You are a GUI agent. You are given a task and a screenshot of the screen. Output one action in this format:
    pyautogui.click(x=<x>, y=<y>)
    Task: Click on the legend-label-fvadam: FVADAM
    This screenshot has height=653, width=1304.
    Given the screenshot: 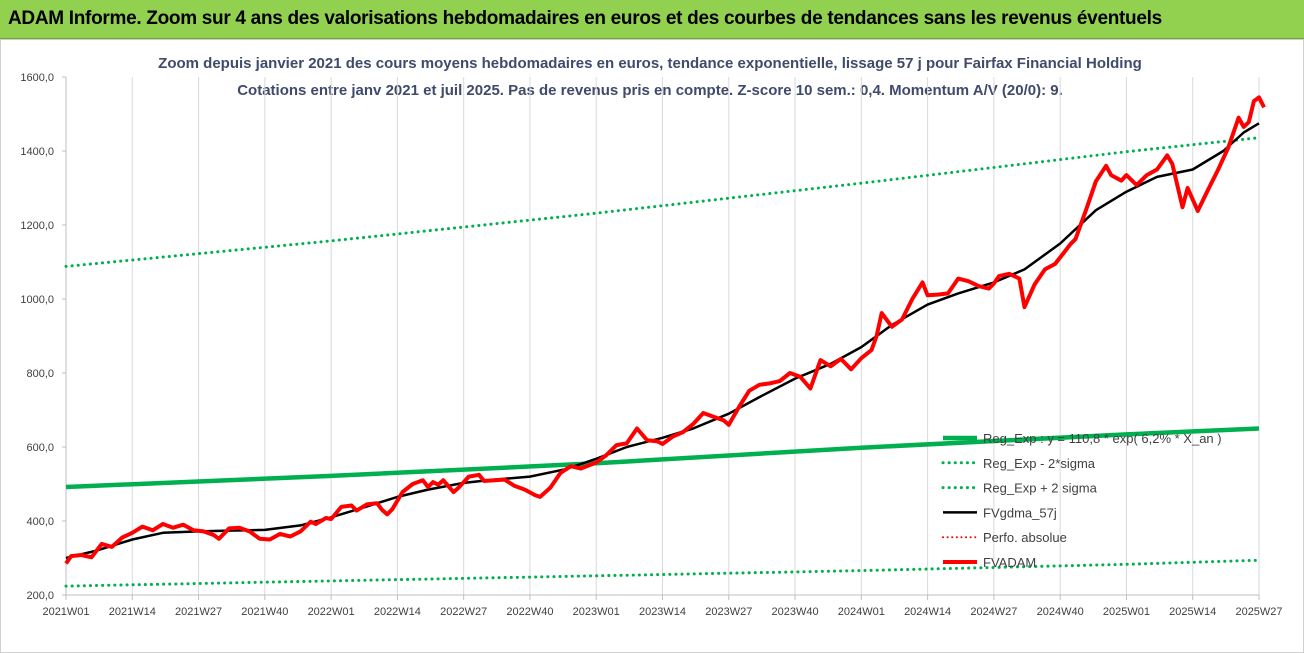 What is the action you would take?
    pyautogui.click(x=1009, y=562)
    